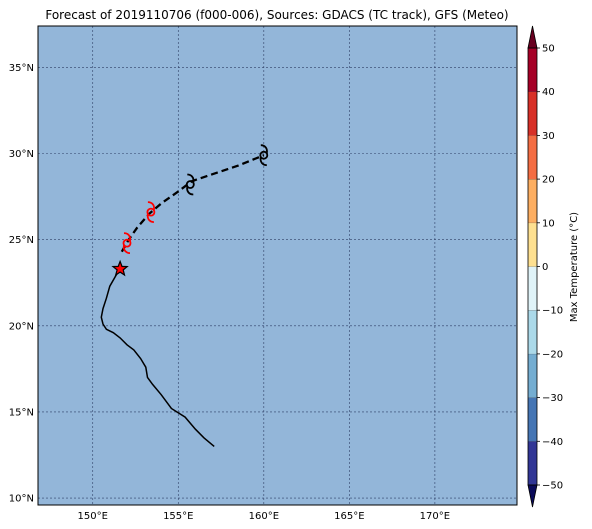 This screenshot has height=529, width=592. I want to click on colorbar-tick-label: 20, so click(548, 180).